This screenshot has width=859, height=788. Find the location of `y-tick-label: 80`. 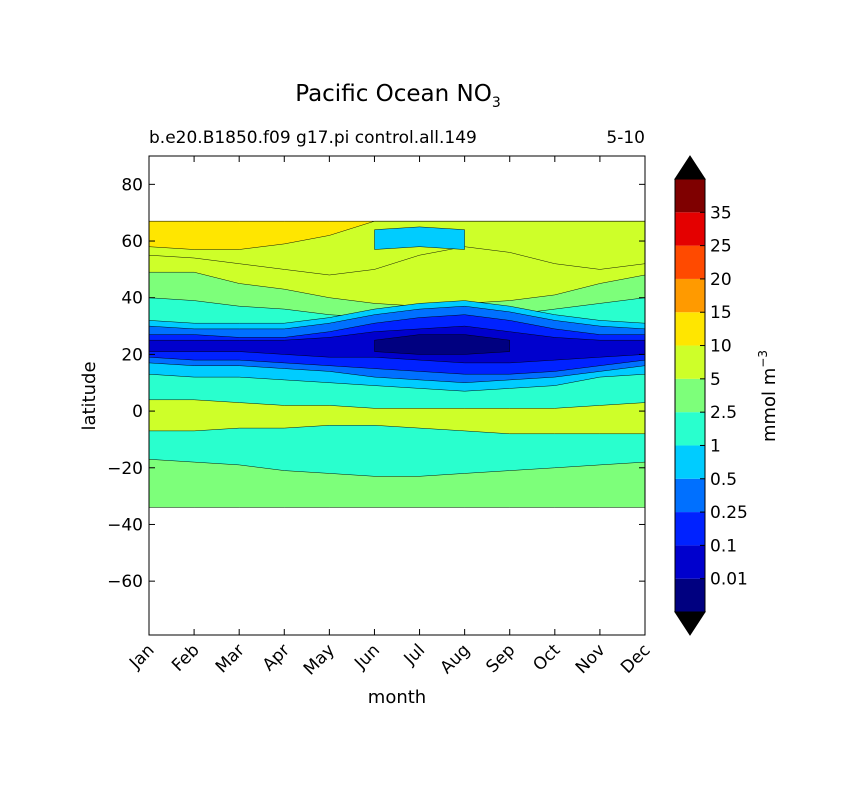

y-tick-label: 80 is located at coordinates (132, 185).